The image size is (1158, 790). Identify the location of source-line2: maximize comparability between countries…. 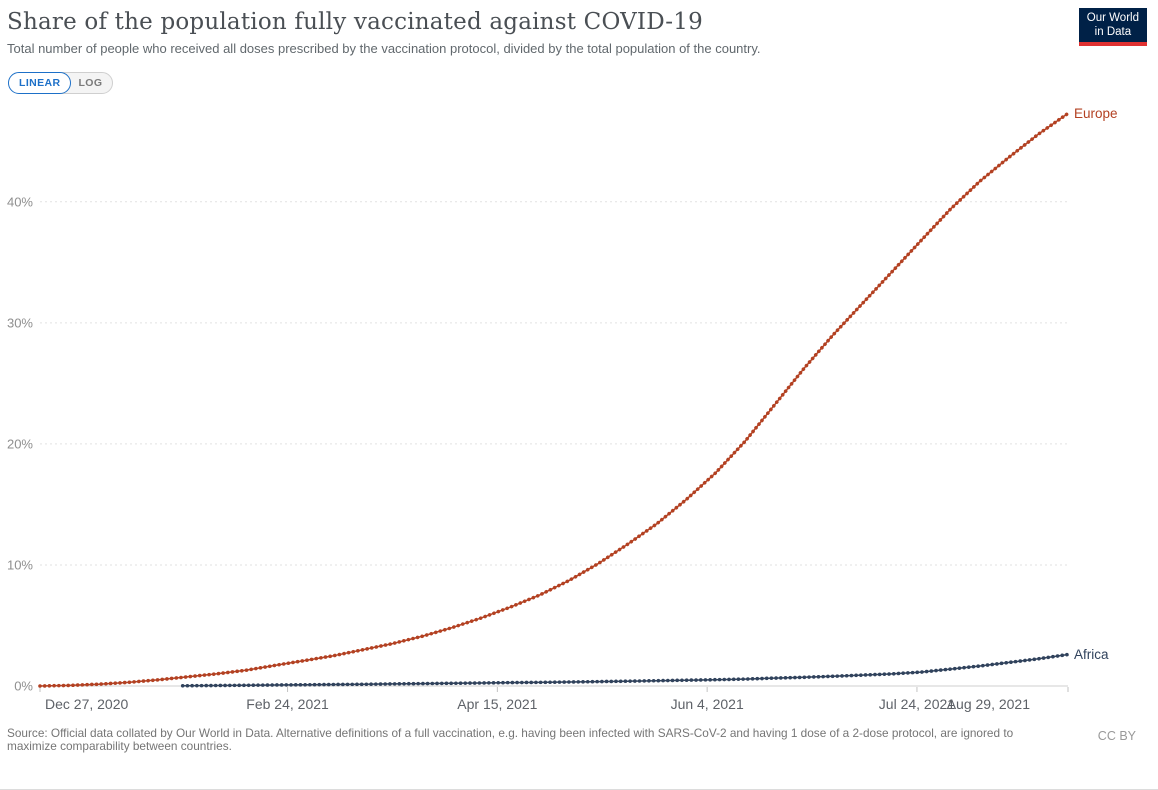
(119, 746).